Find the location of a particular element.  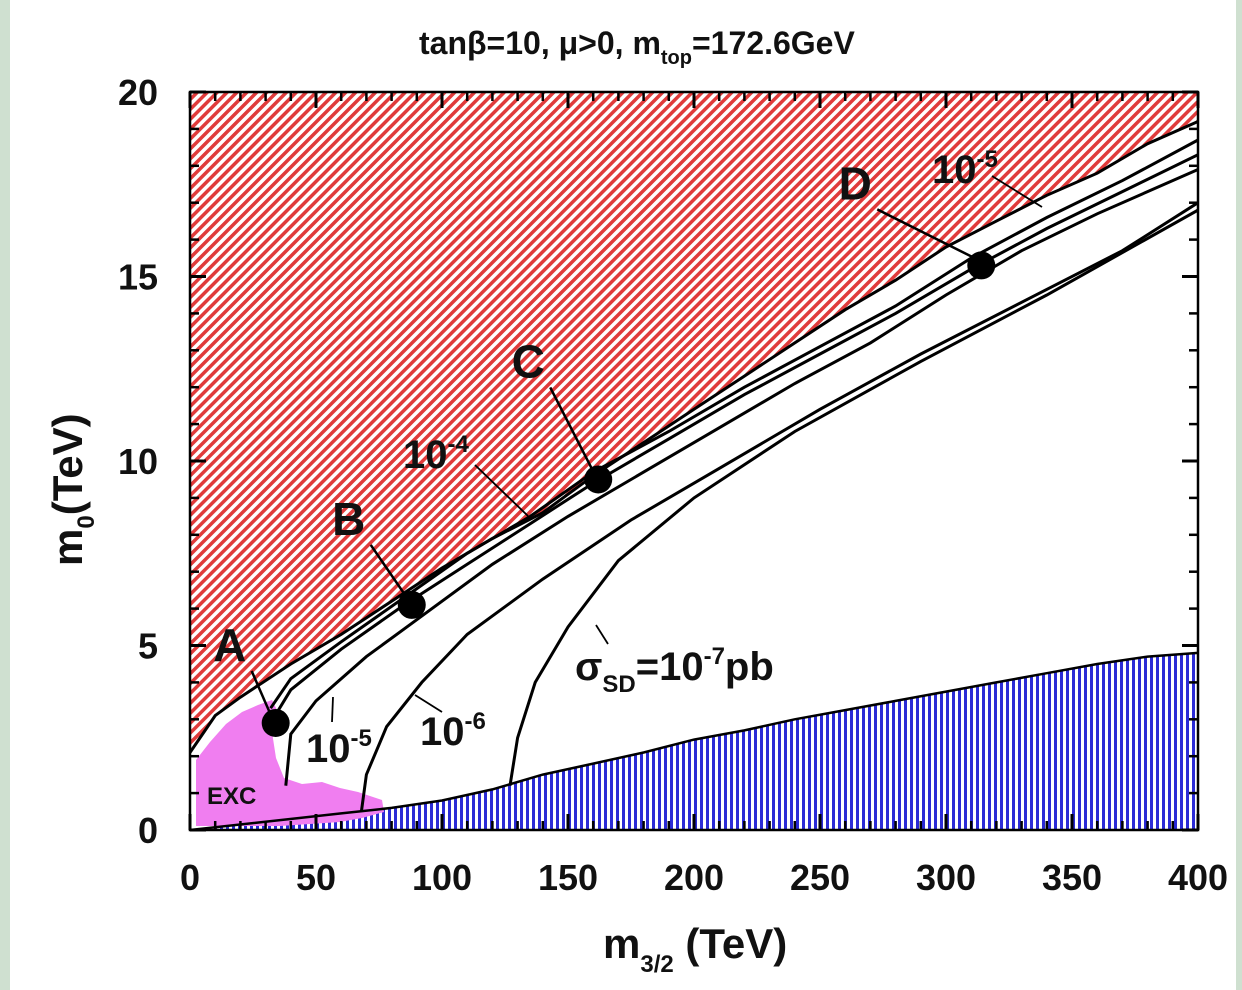

contour-label-1e-6: 10-6 is located at coordinates (453, 731).